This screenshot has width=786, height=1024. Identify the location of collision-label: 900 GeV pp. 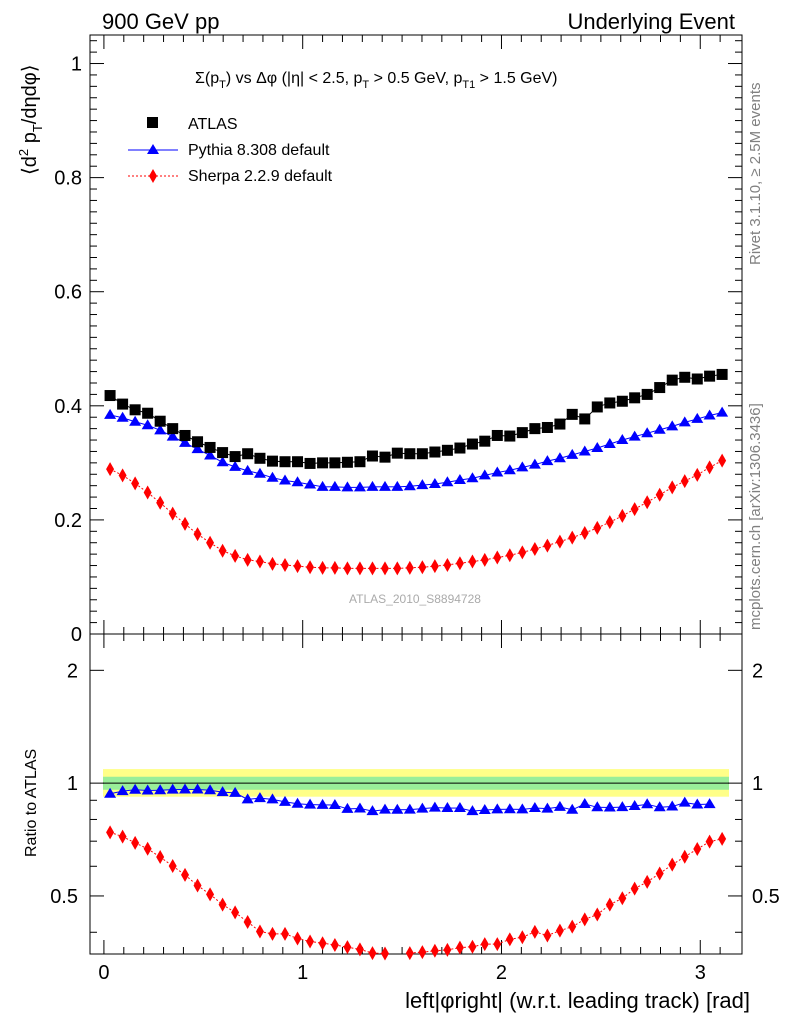
(160, 21).